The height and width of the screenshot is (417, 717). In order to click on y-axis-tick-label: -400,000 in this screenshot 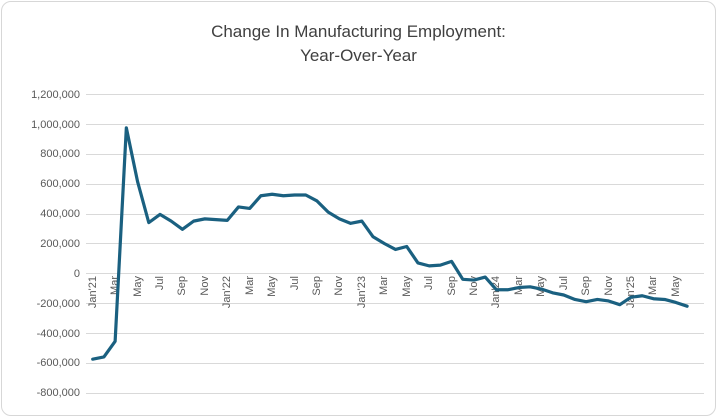, I will do `click(58, 333)`.